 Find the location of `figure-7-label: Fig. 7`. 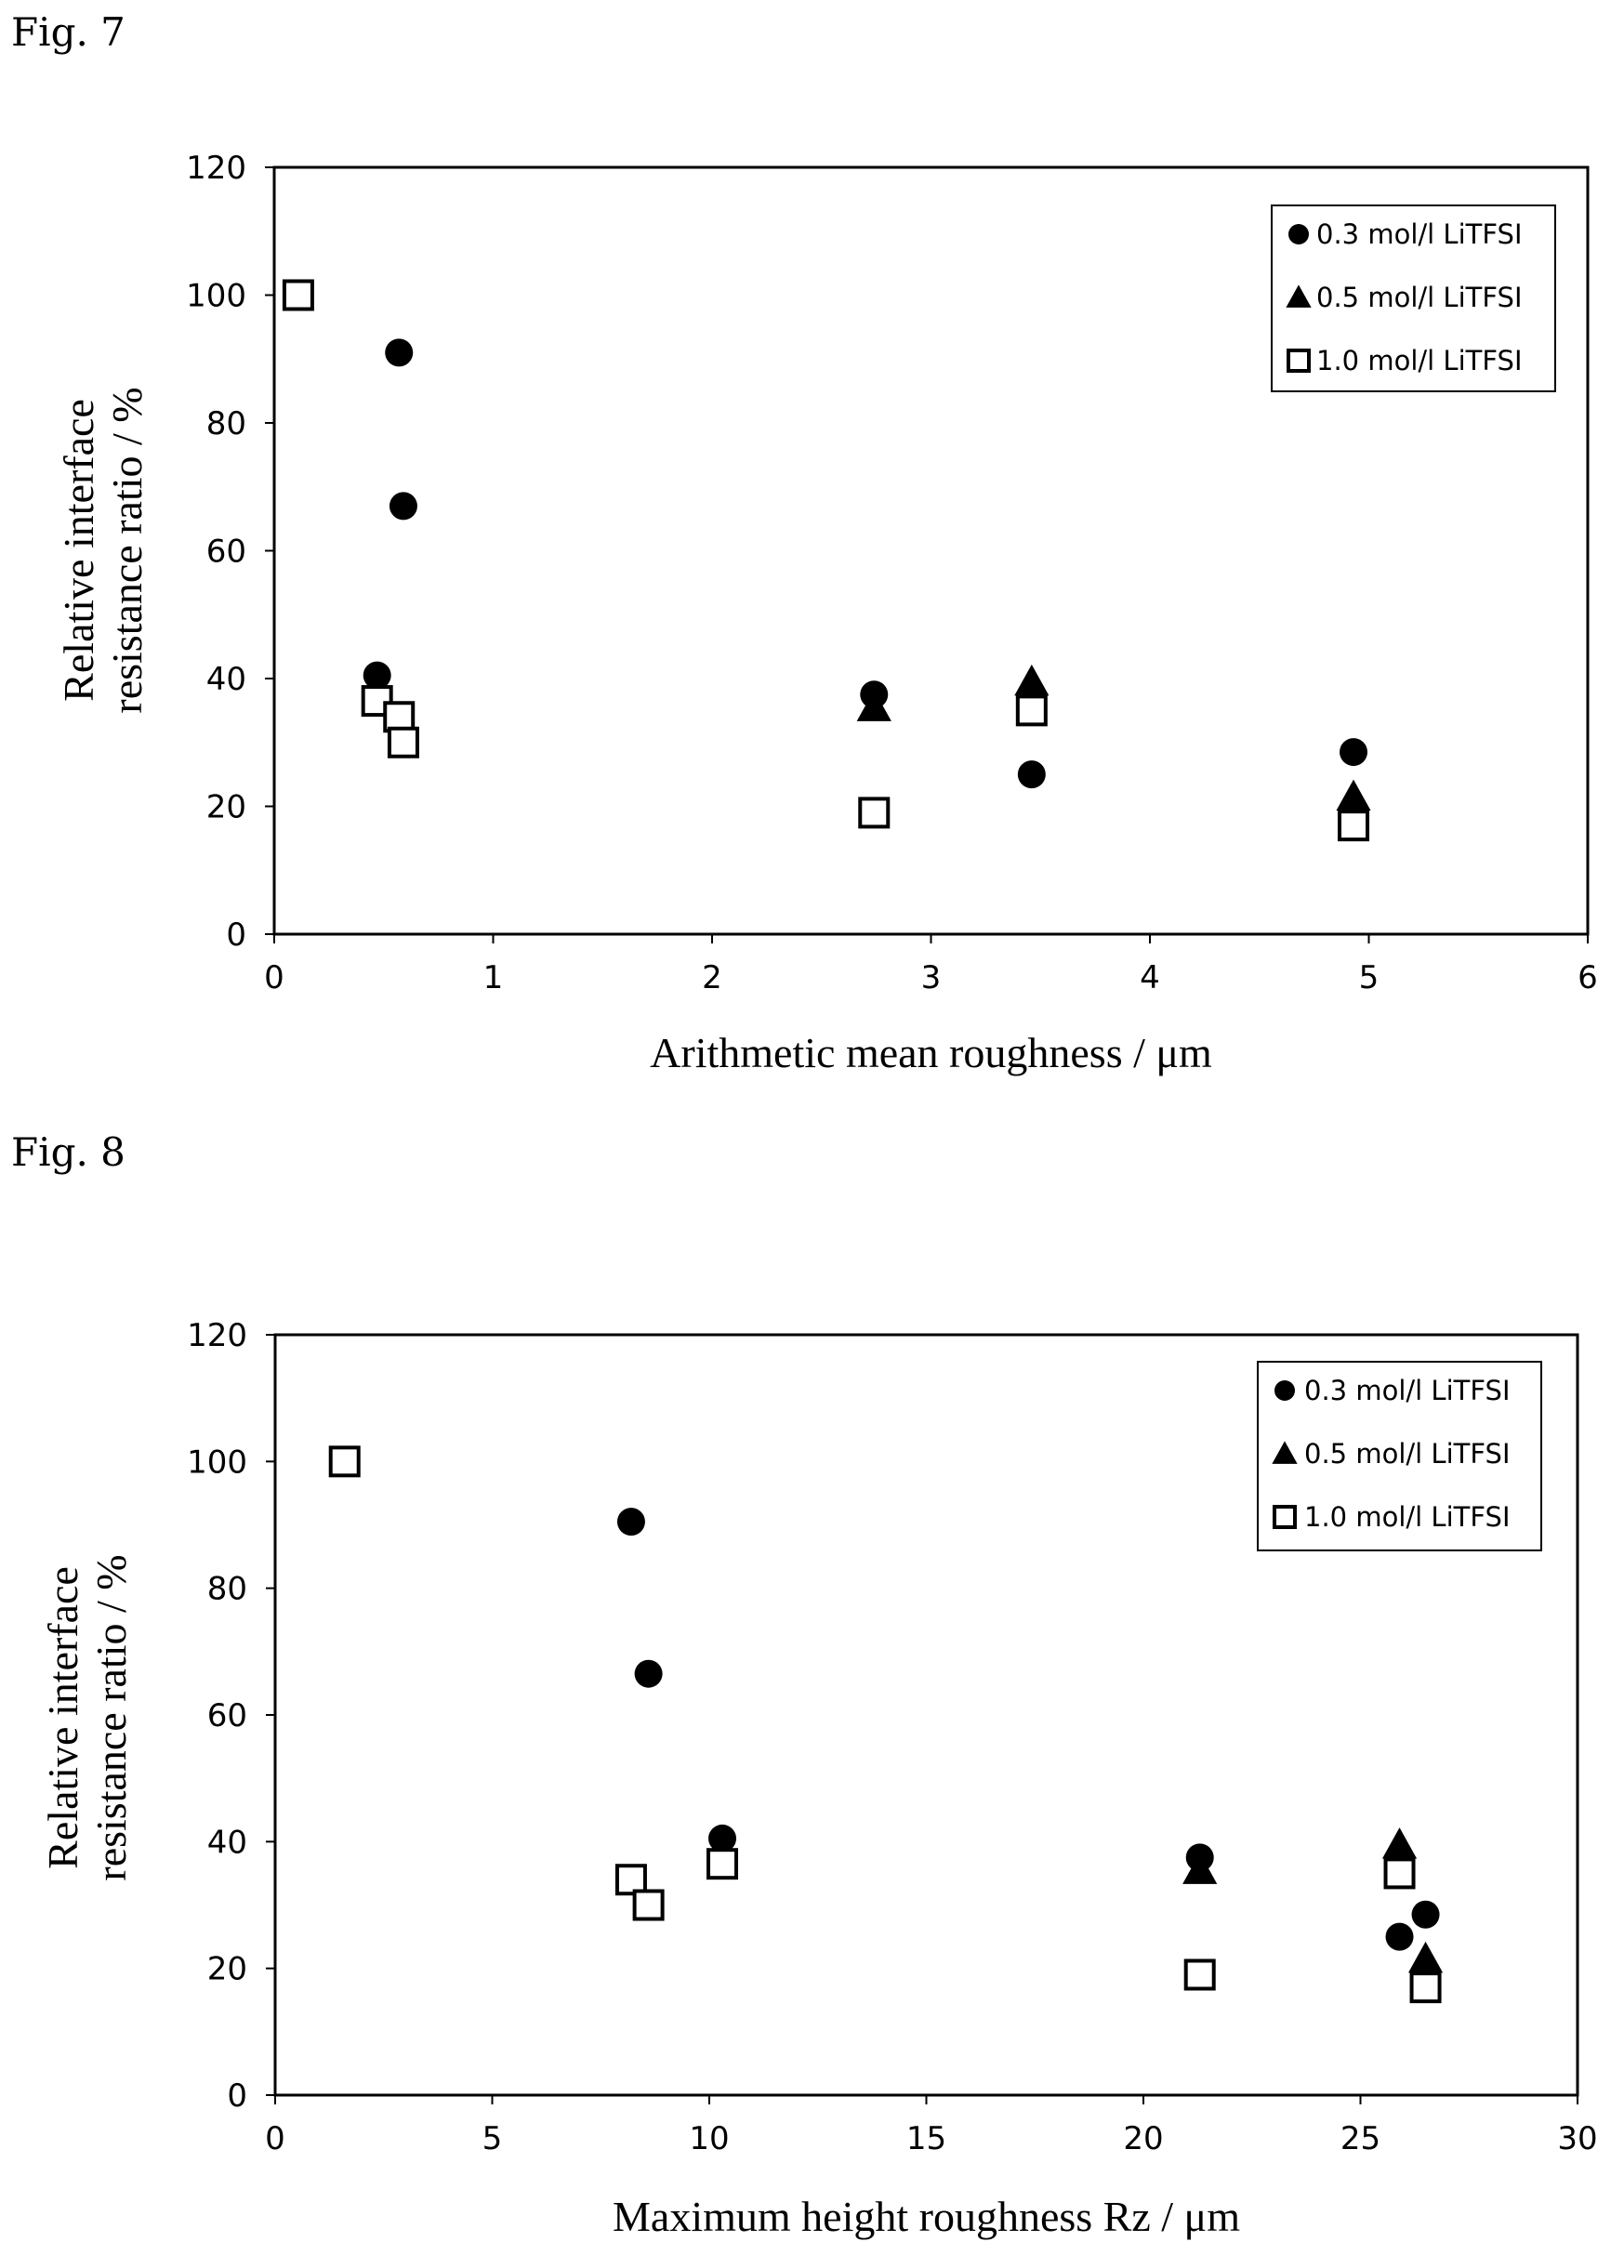

figure-7-label: Fig. 7 is located at coordinates (68, 32).